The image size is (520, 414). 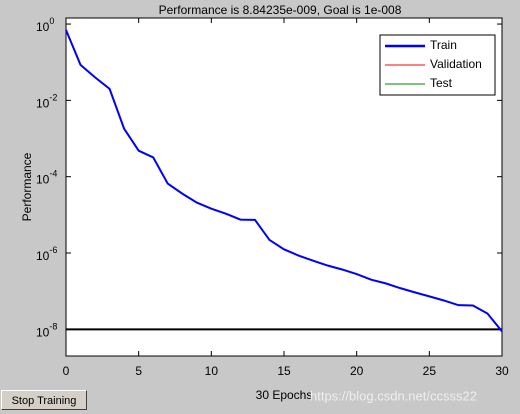 I want to click on y-tick-label: 10⁻², so click(x=46, y=102).